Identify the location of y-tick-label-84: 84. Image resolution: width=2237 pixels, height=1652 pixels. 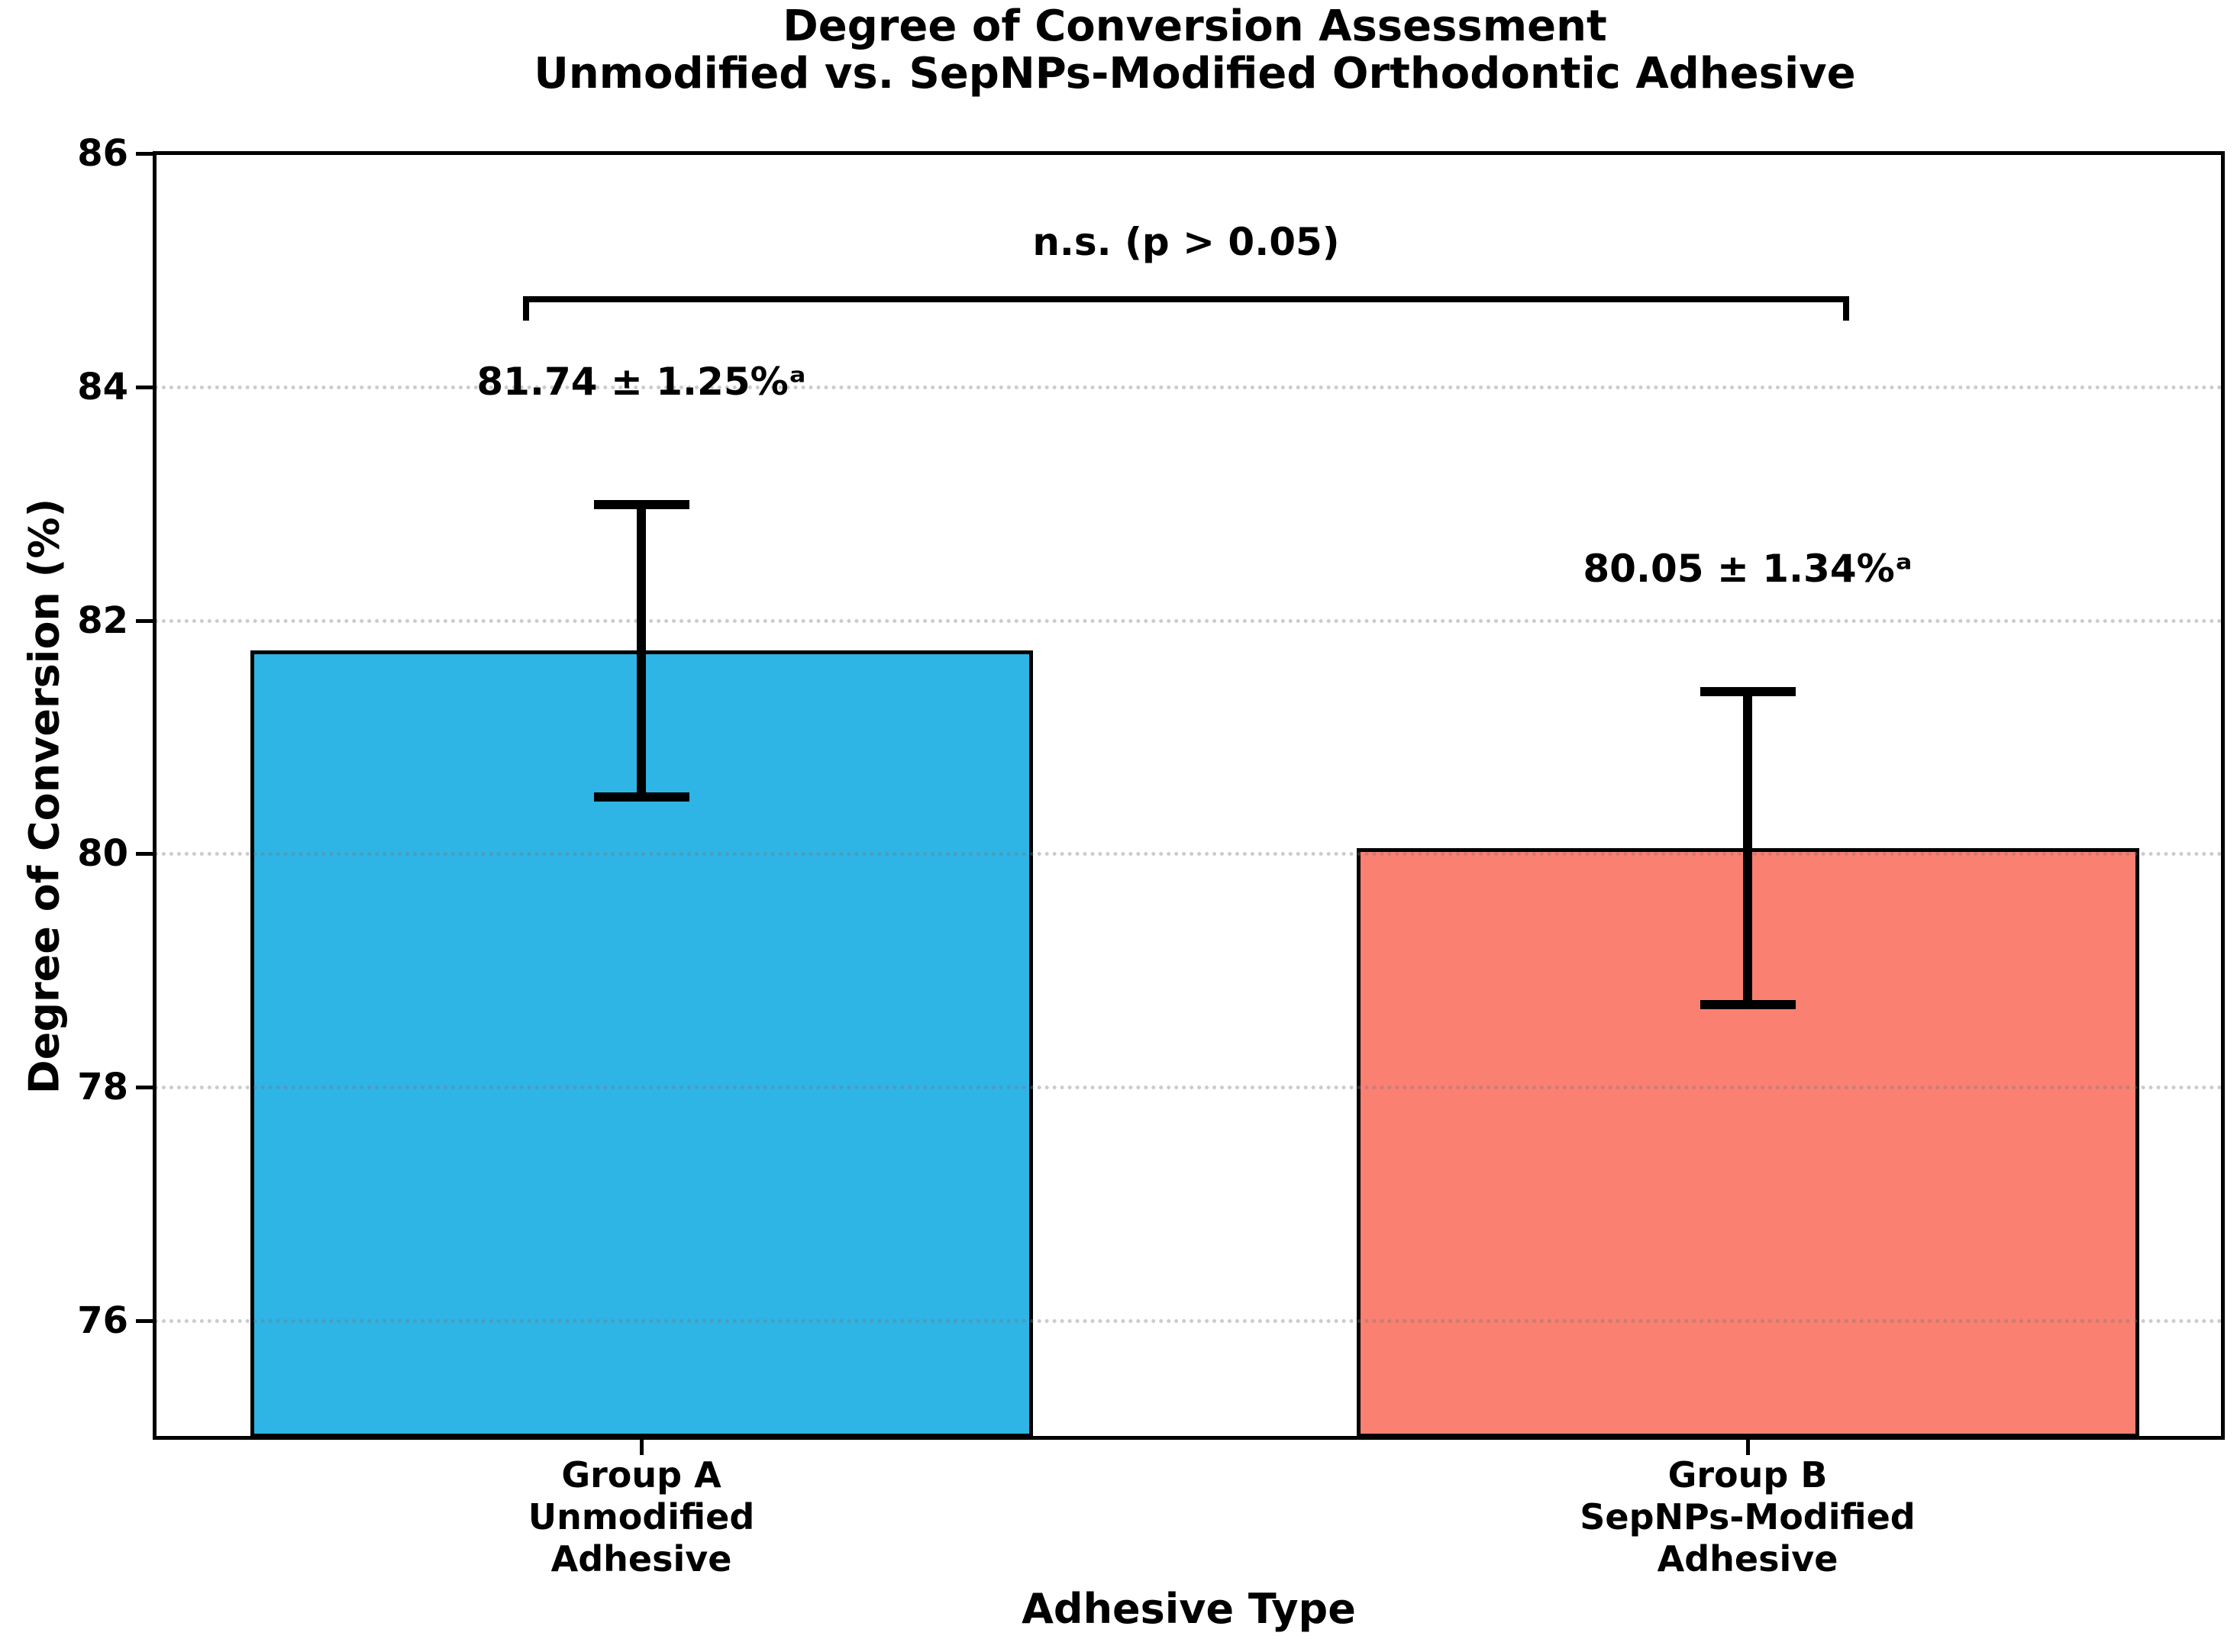
(103, 387).